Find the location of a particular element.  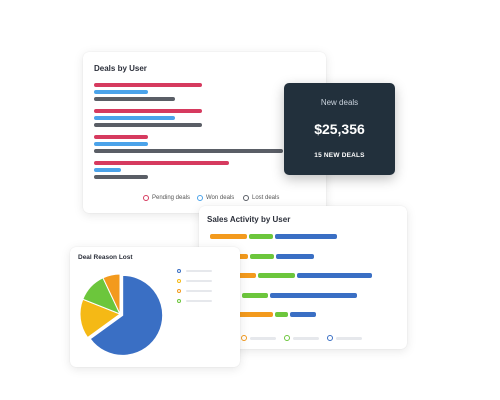

won-dot-icon is located at coordinates (200, 198).